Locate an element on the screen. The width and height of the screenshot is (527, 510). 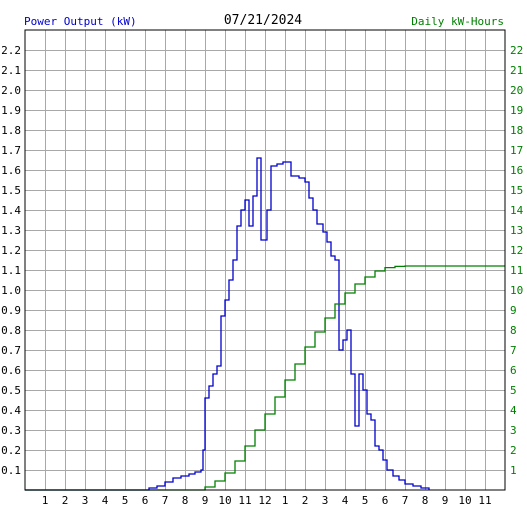
right-tick-label: 13 is located at coordinates (516, 230).